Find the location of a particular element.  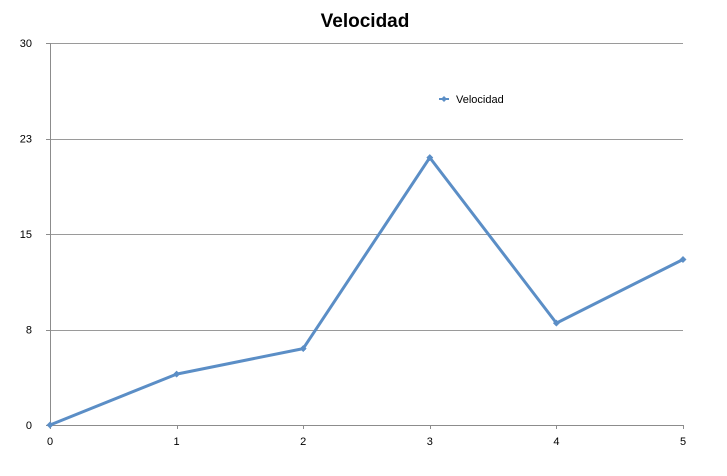

legend-marker-swatch is located at coordinates (444, 99).